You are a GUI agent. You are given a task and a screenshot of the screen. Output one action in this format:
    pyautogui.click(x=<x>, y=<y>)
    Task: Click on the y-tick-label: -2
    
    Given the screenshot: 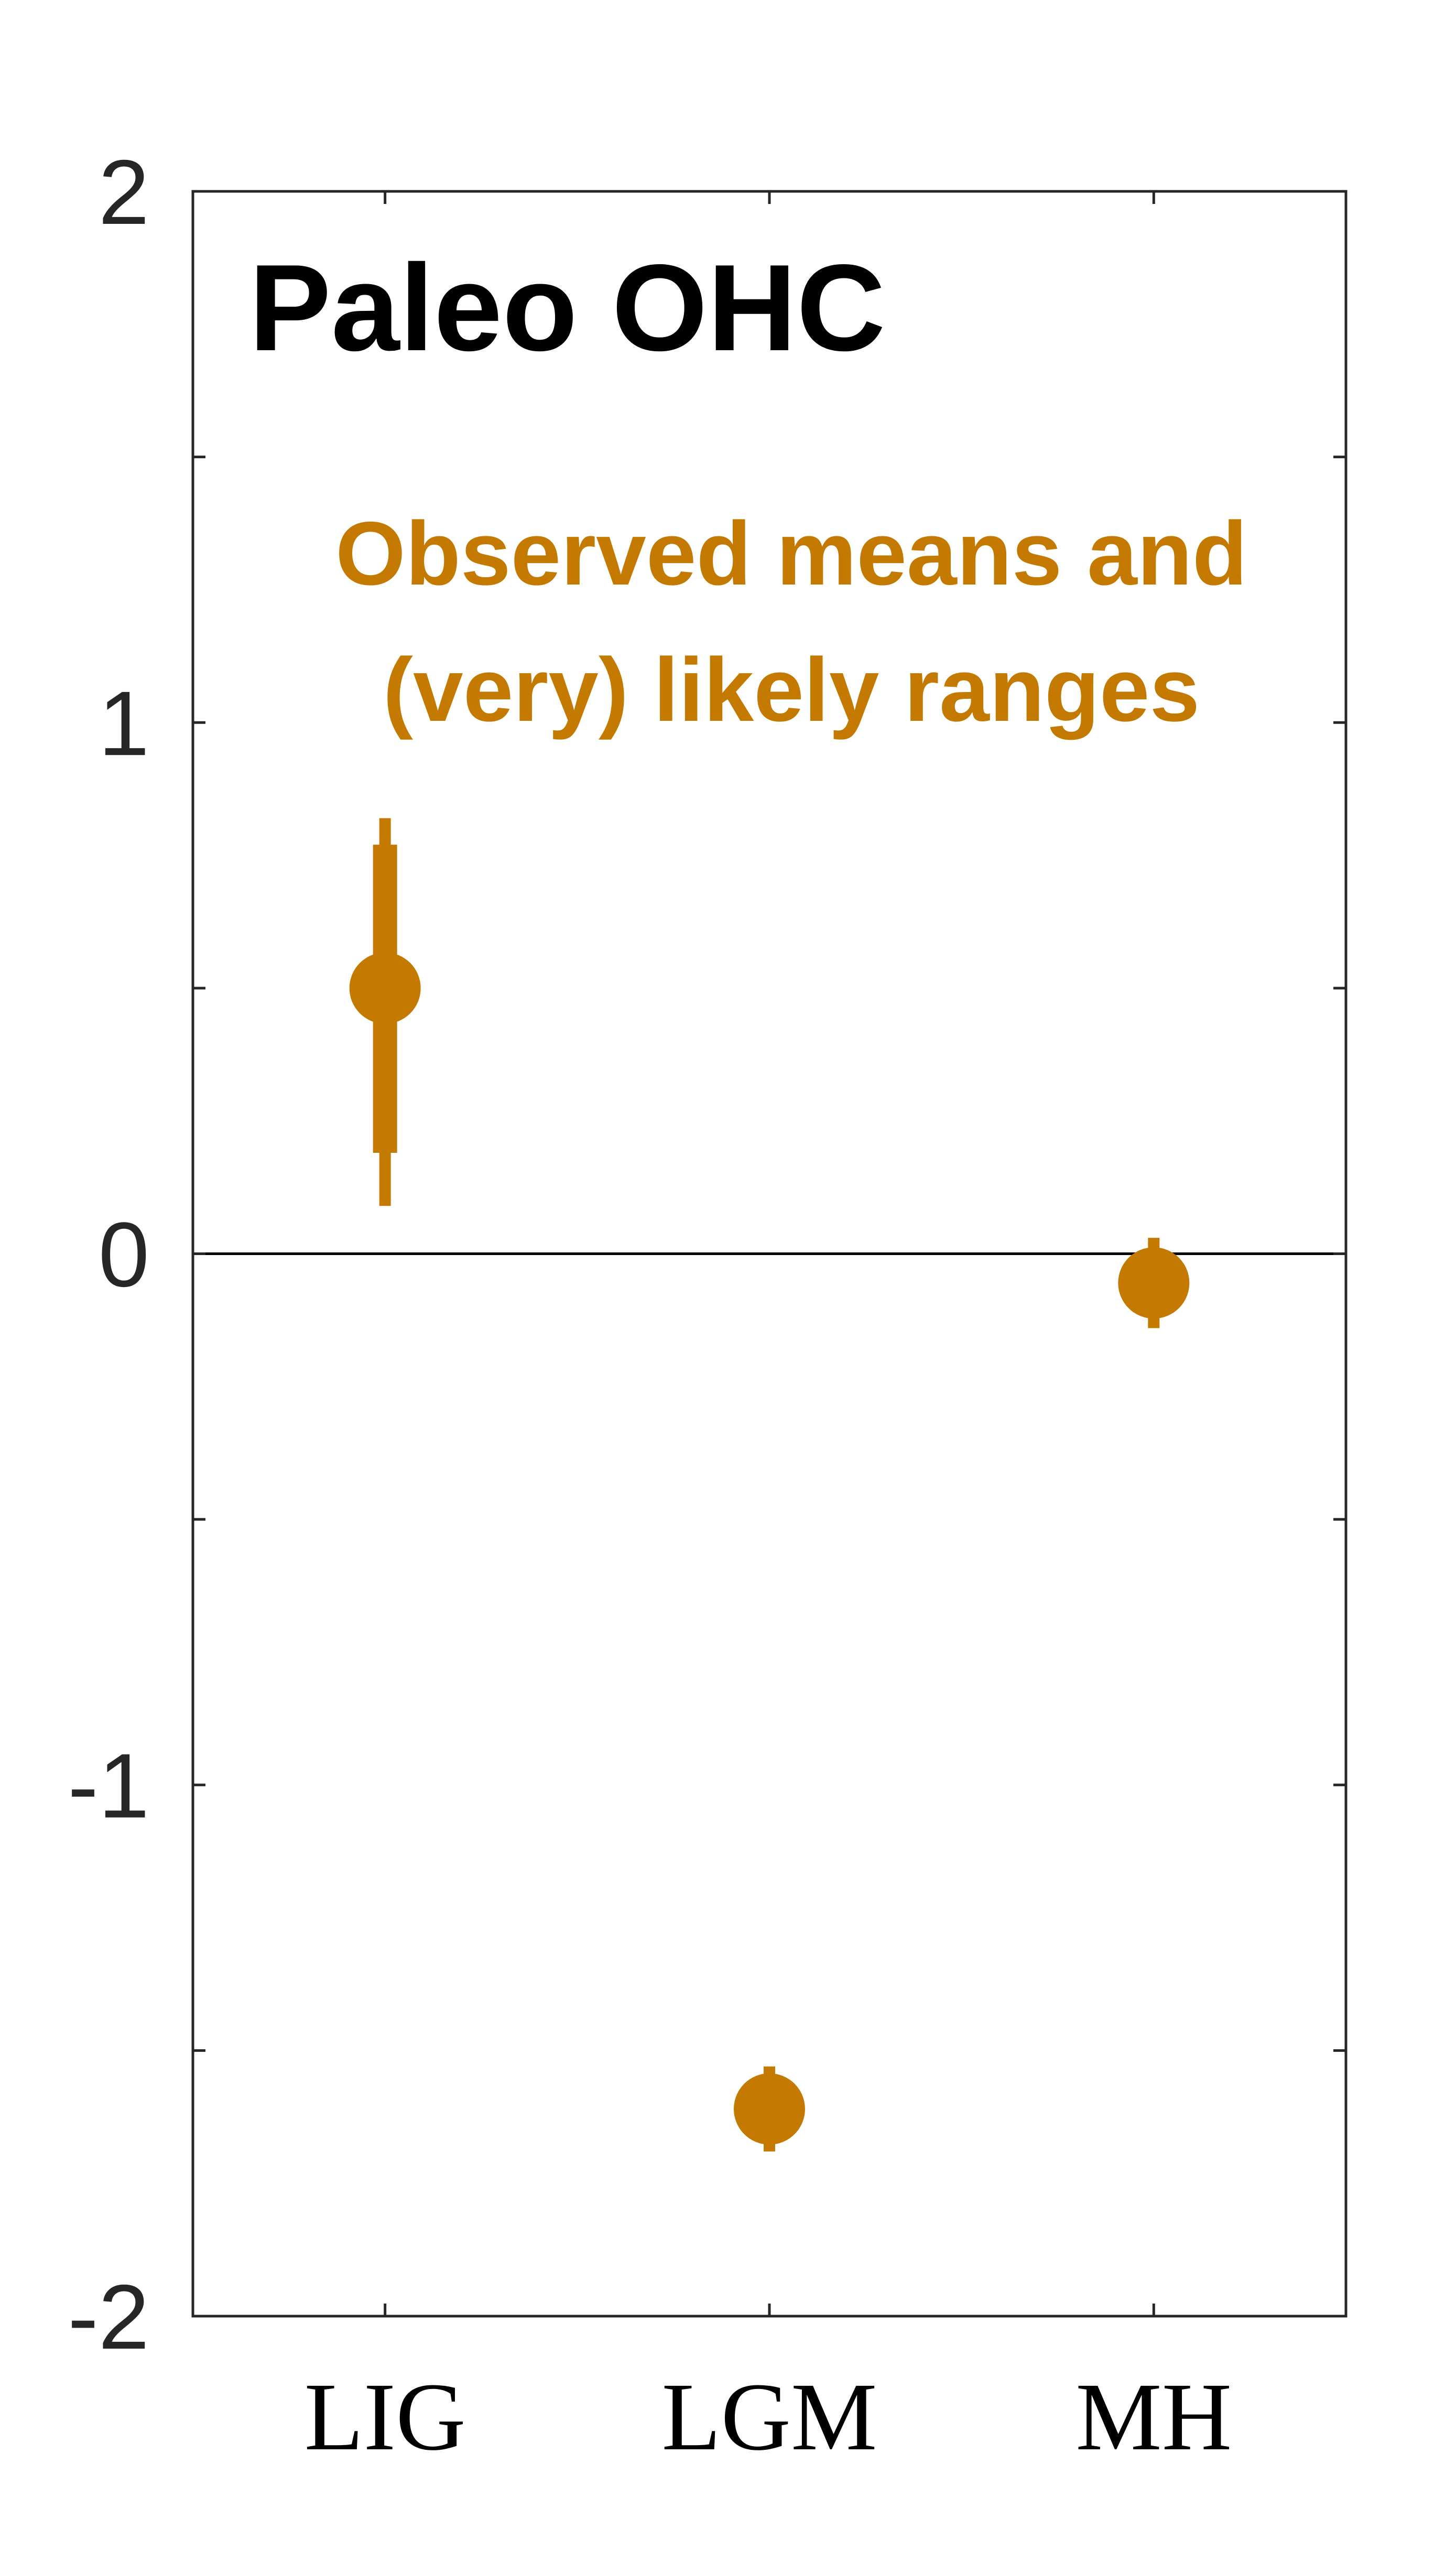 What is the action you would take?
    pyautogui.click(x=109, y=2317)
    